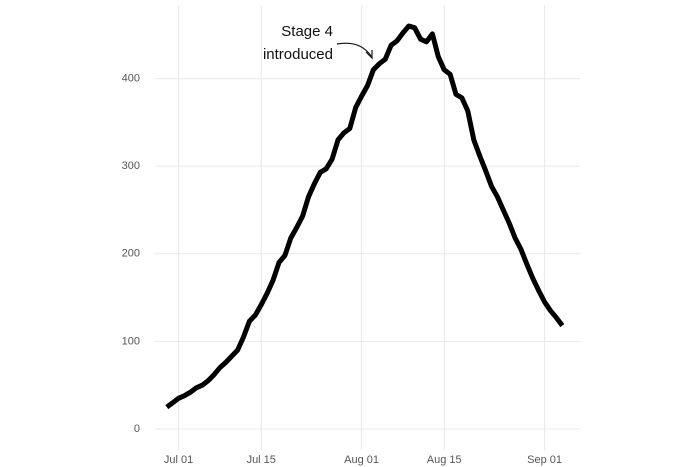 This screenshot has height=467, width=700. Describe the element at coordinates (131, 166) in the screenshot. I see `y-tick-label: 300` at that location.